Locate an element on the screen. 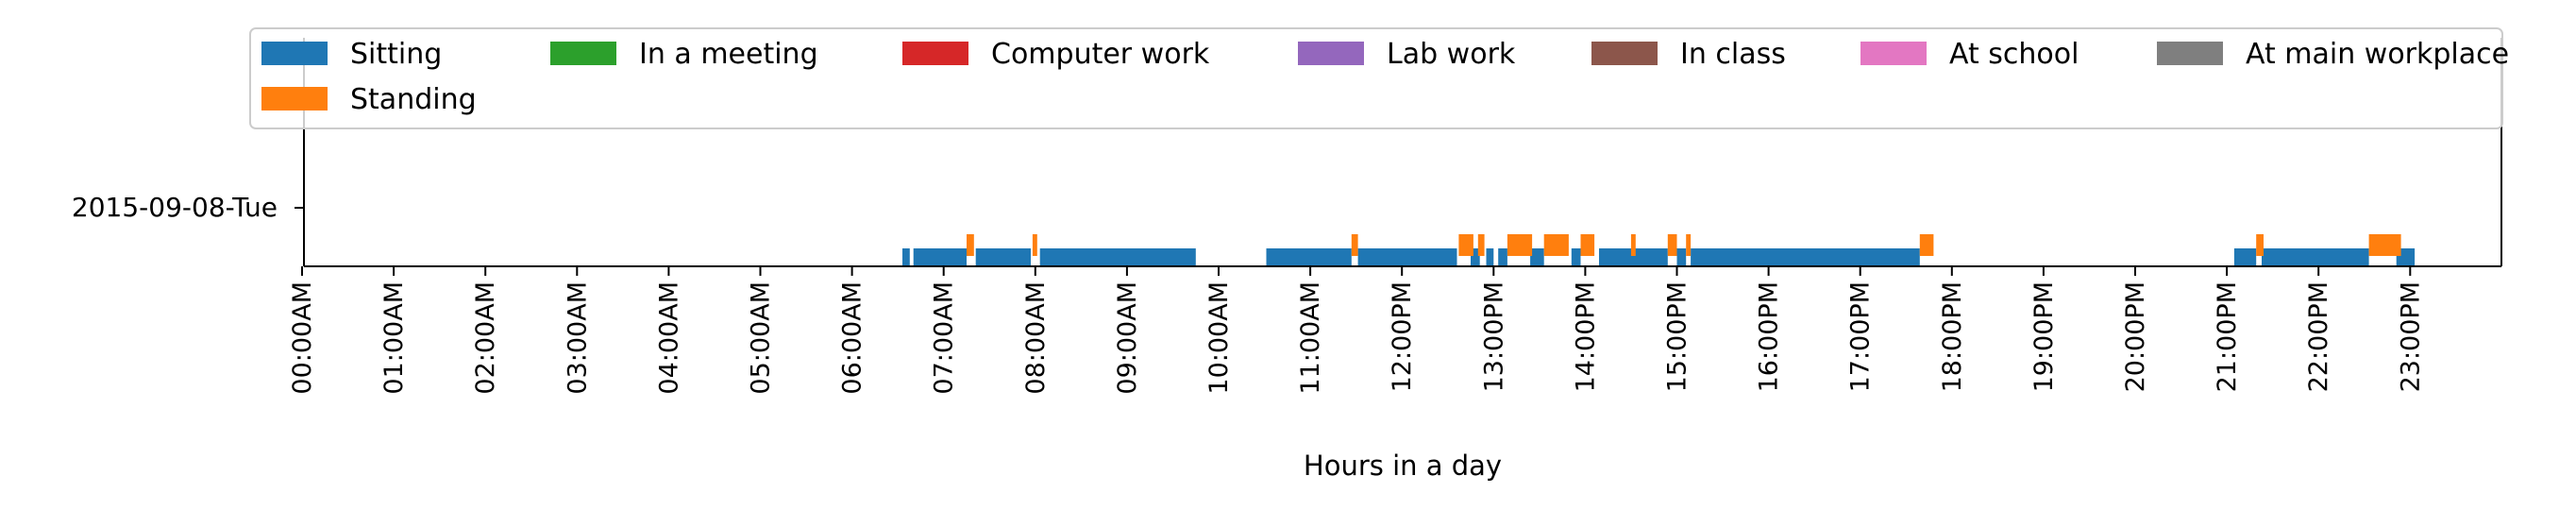 This screenshot has width=2576, height=510. x-tick-label: 20:00PM is located at coordinates (2135, 336).